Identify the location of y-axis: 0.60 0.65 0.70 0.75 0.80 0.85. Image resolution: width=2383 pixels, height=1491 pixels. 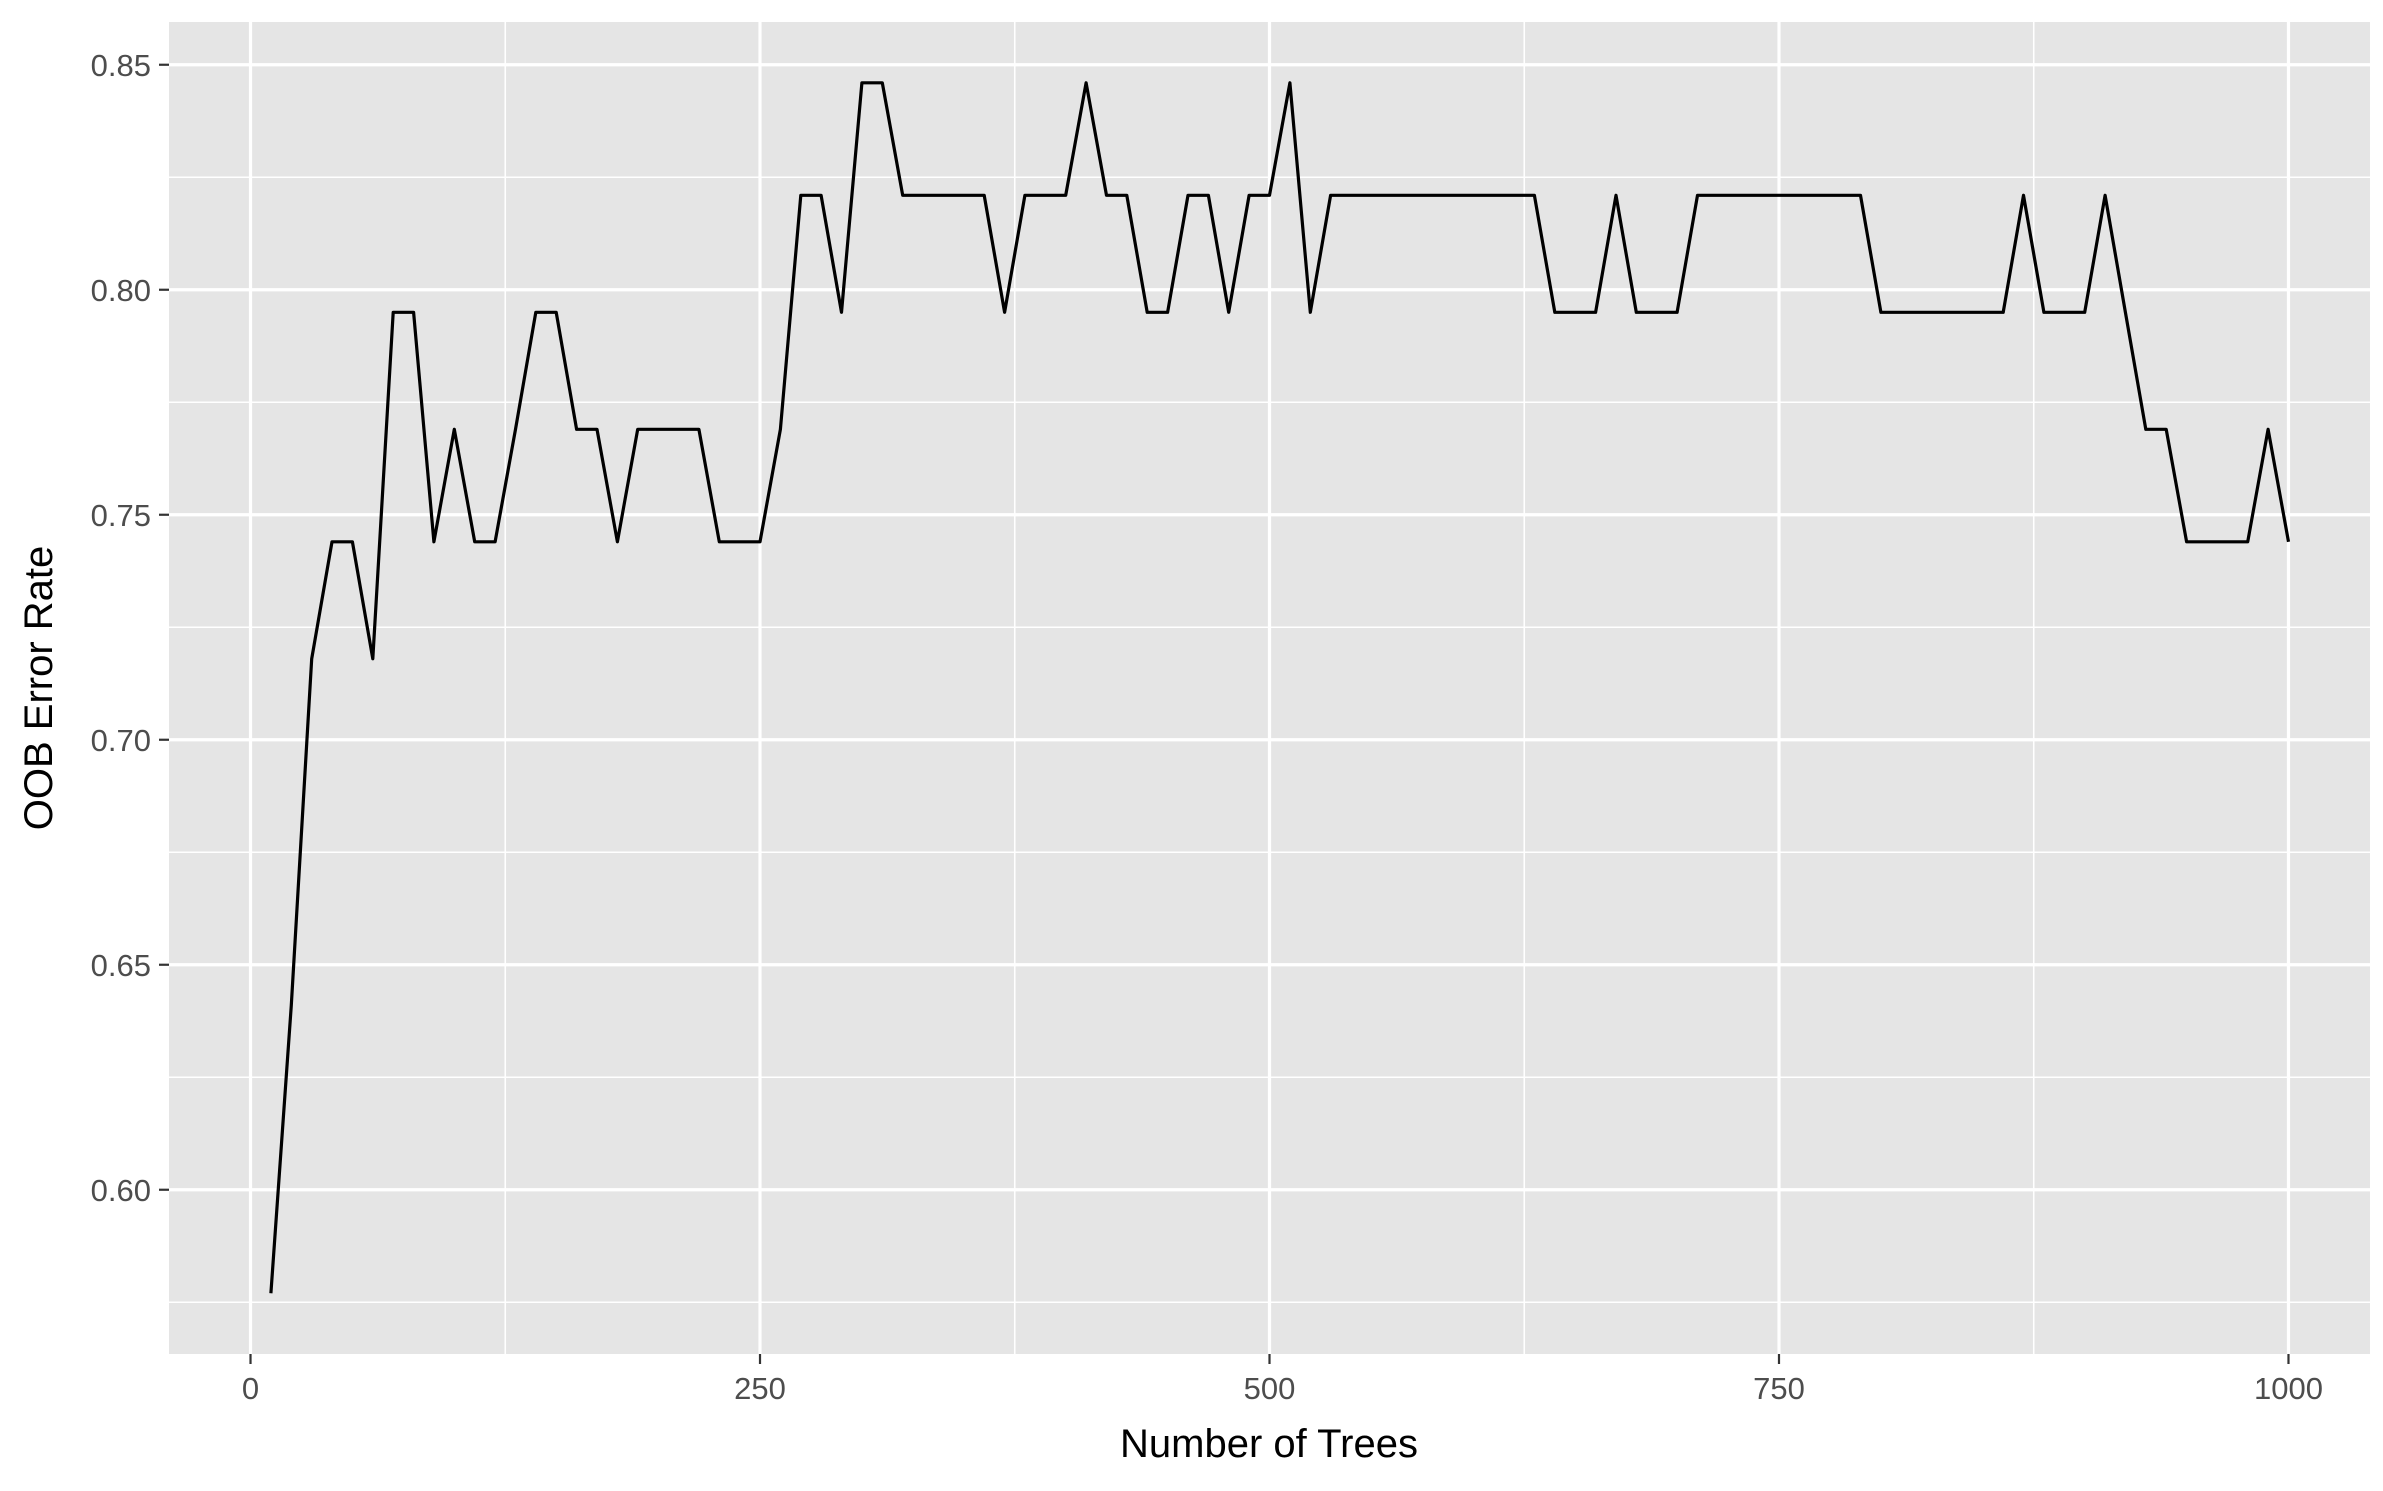
(130, 628).